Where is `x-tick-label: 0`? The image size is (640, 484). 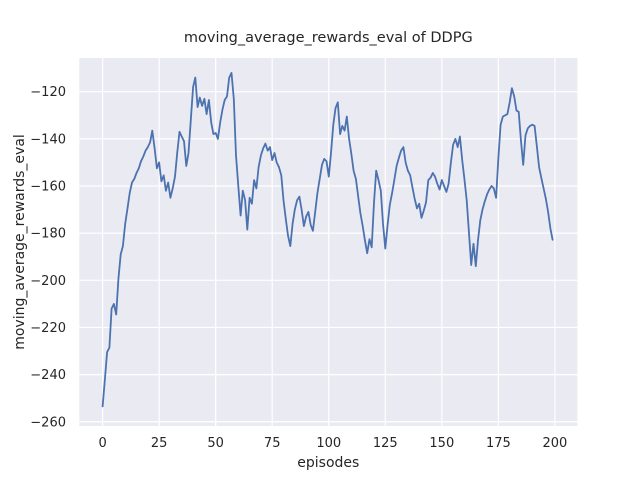
x-tick-label: 0 is located at coordinates (102, 443).